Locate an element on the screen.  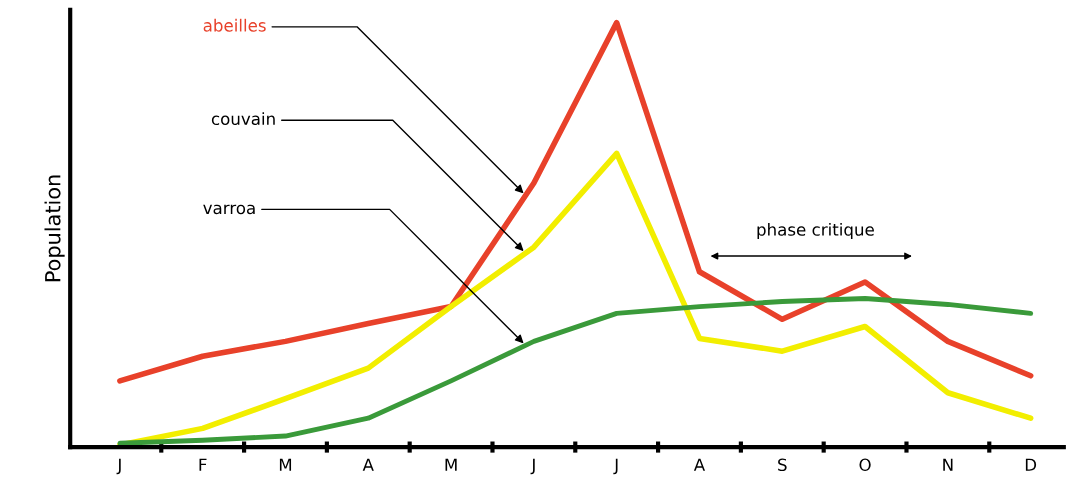
x-tick-label: D is located at coordinates (1031, 464).